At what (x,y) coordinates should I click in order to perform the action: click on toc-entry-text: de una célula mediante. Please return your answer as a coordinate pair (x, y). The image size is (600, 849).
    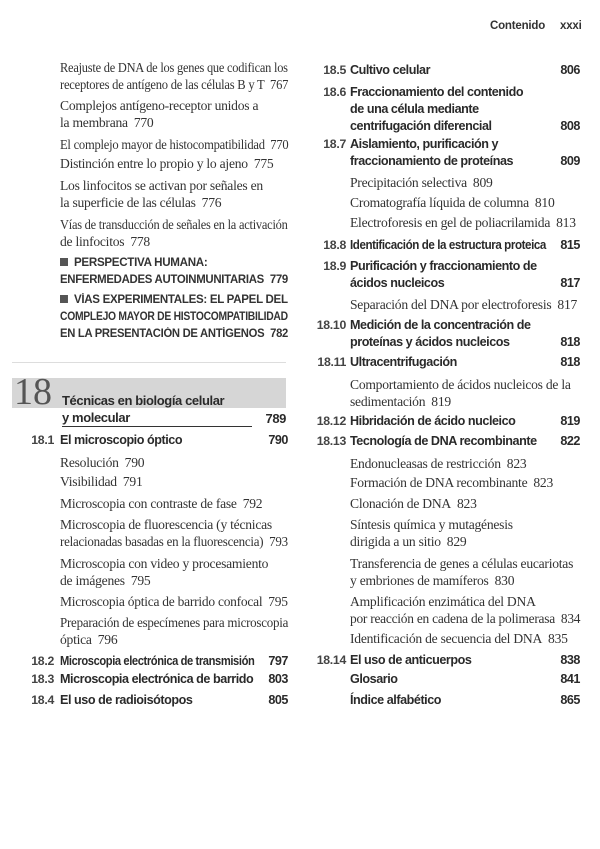
    Looking at the image, I should click on (414, 109).